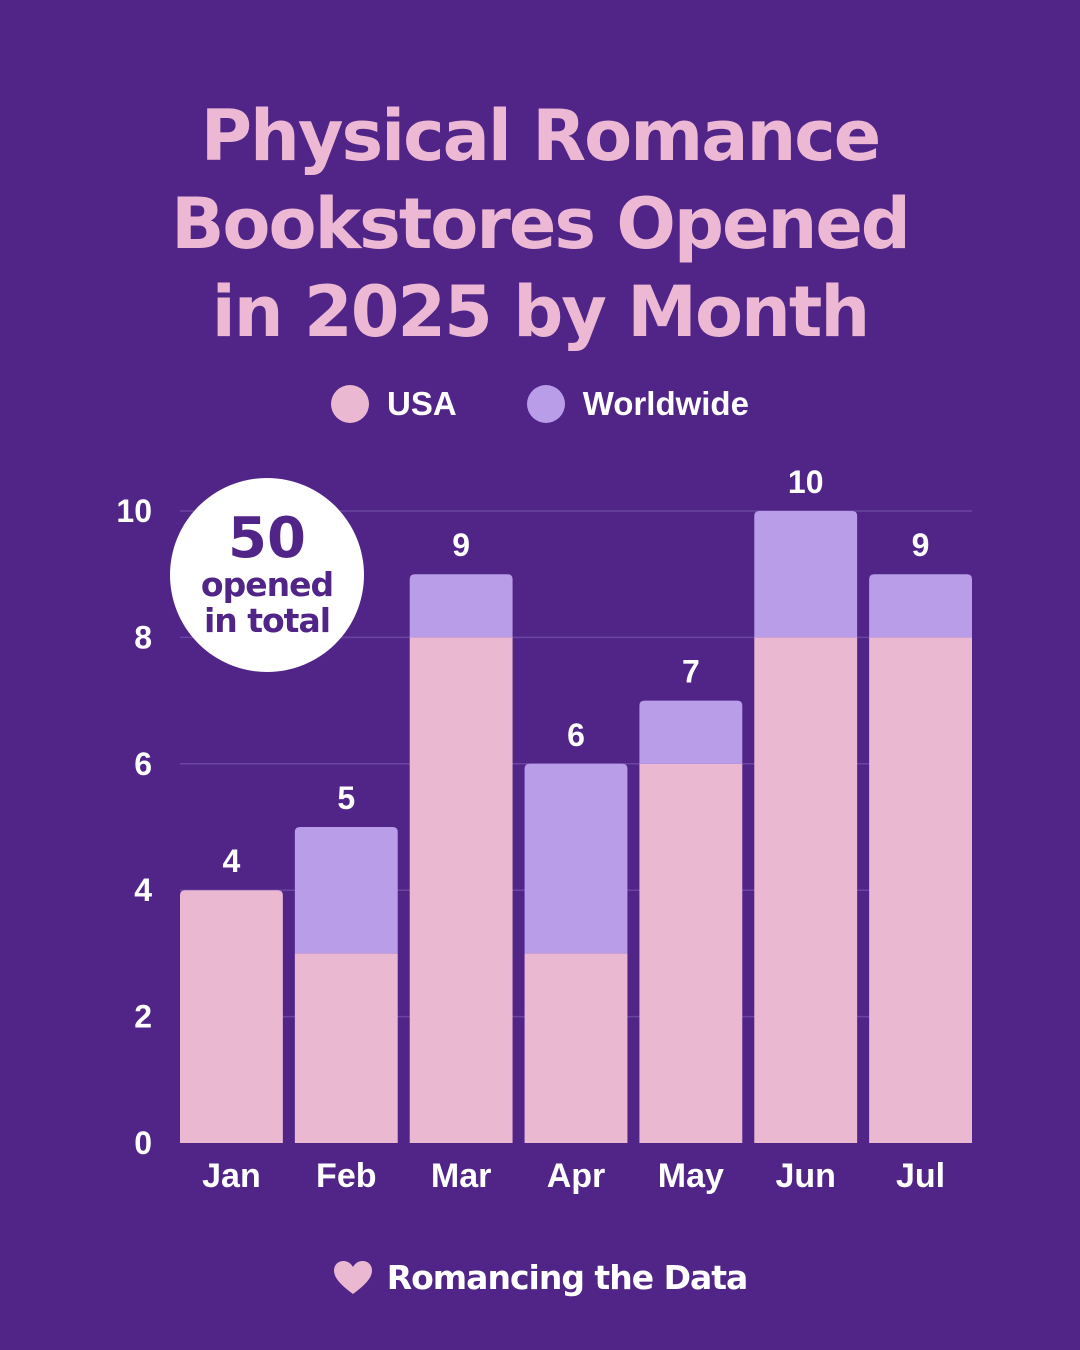 Image resolution: width=1080 pixels, height=1350 pixels. Describe the element at coordinates (143, 764) in the screenshot. I see `y-tick-label: 6` at that location.